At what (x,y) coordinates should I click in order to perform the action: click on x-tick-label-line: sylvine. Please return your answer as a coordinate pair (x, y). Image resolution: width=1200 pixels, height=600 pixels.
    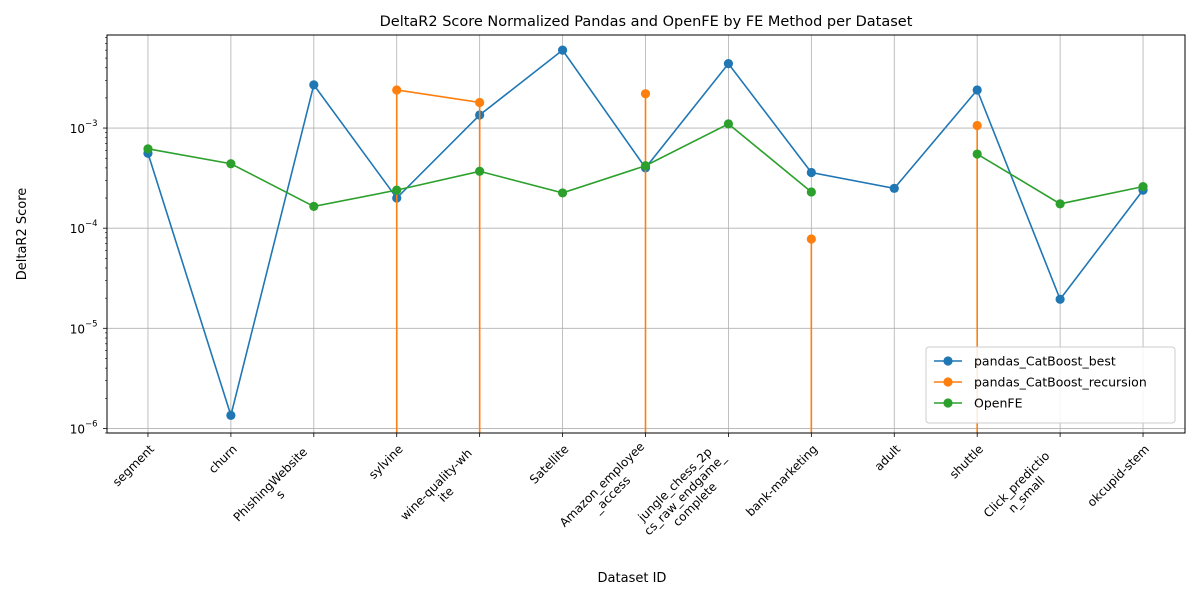
    Looking at the image, I should click on (386, 462).